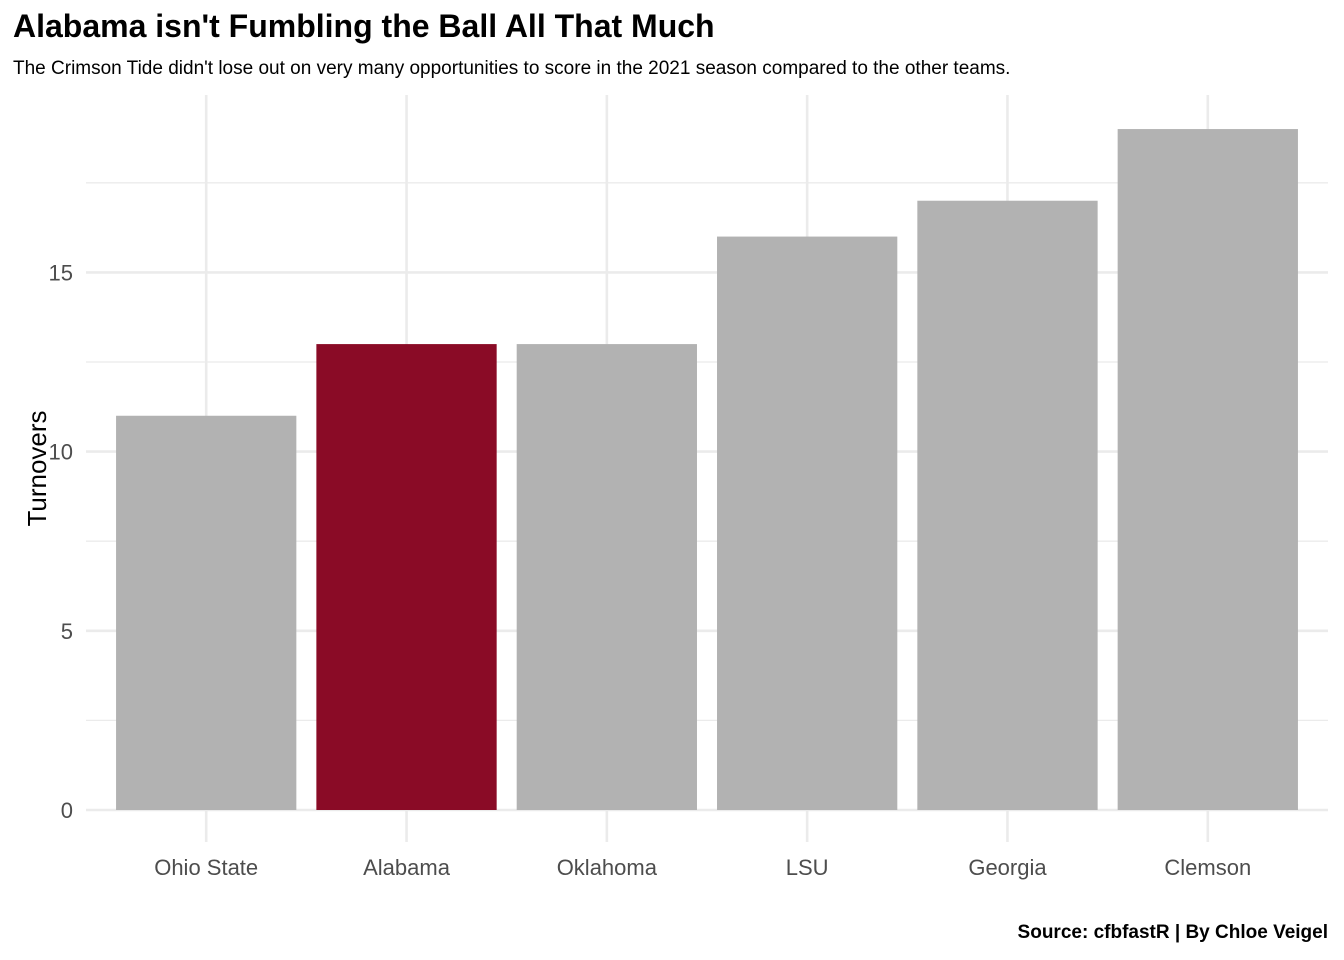 This screenshot has width=1344, height=960. Describe the element at coordinates (206, 612) in the screenshot. I see `bar-ohio-state` at that location.